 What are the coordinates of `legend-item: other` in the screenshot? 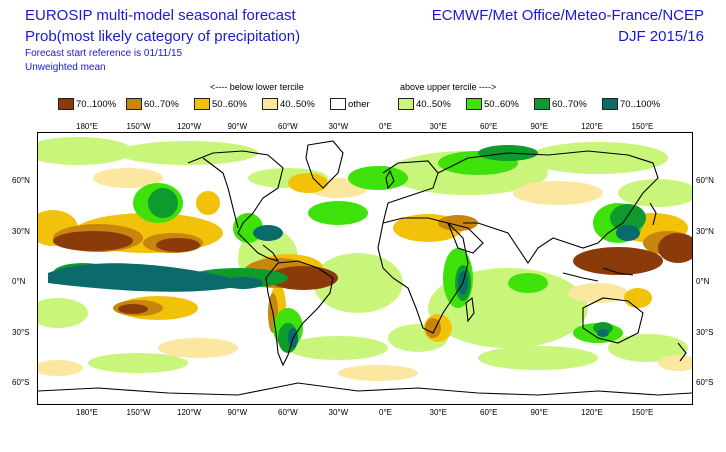 It's located at (350, 104).